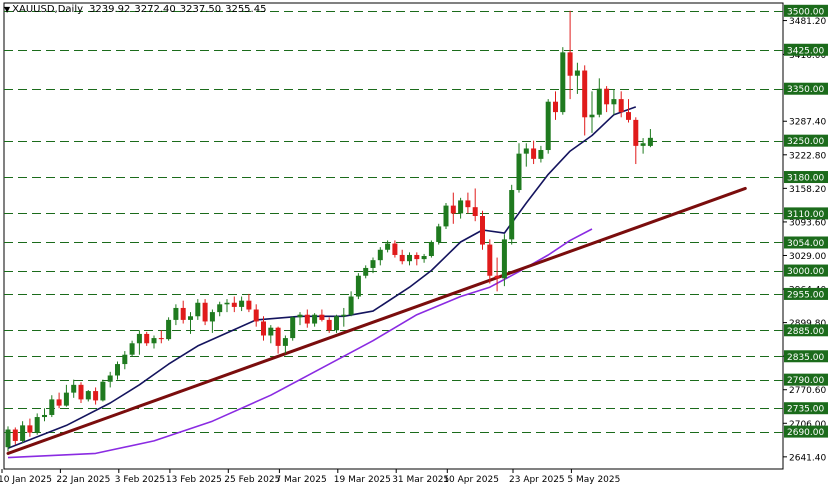 The width and height of the screenshot is (831, 492). I want to click on level-label: 2690.00, so click(805, 433).